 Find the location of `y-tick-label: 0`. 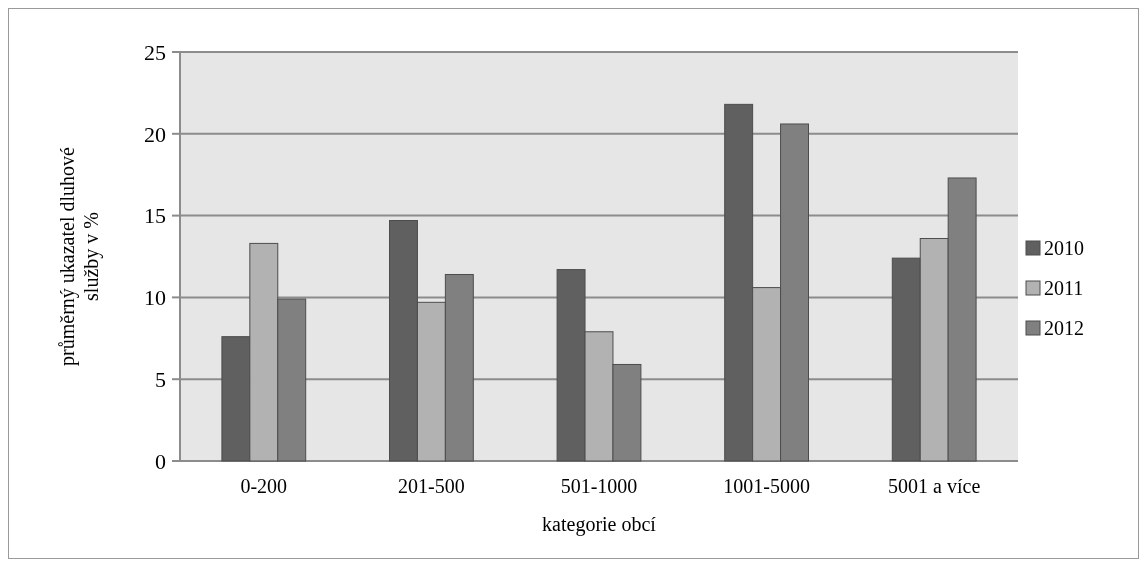

y-tick-label: 0 is located at coordinates (160, 461).